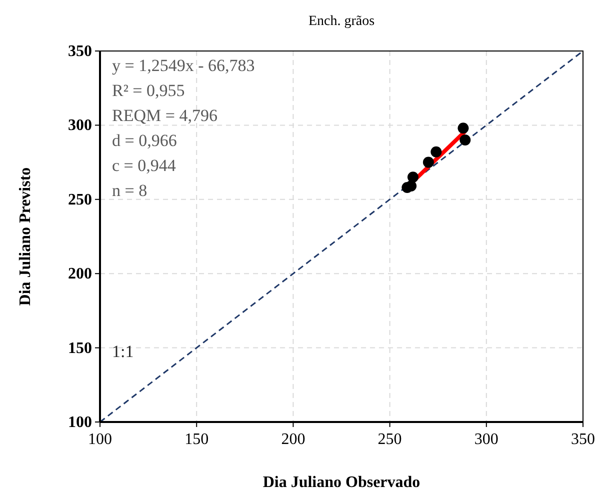 This screenshot has height=498, width=613. What do you see at coordinates (80, 199) in the screenshot?
I see `y-tick-label: 250` at bounding box center [80, 199].